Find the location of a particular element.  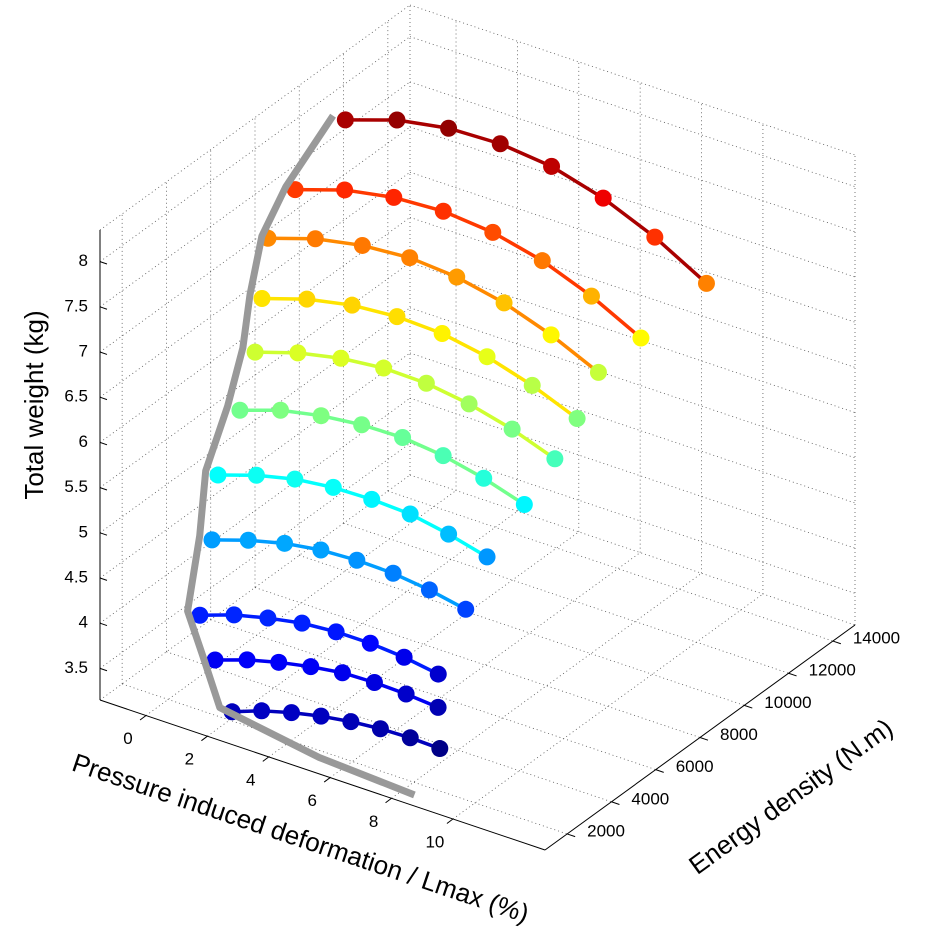

box-edge is located at coordinates (632, 80).